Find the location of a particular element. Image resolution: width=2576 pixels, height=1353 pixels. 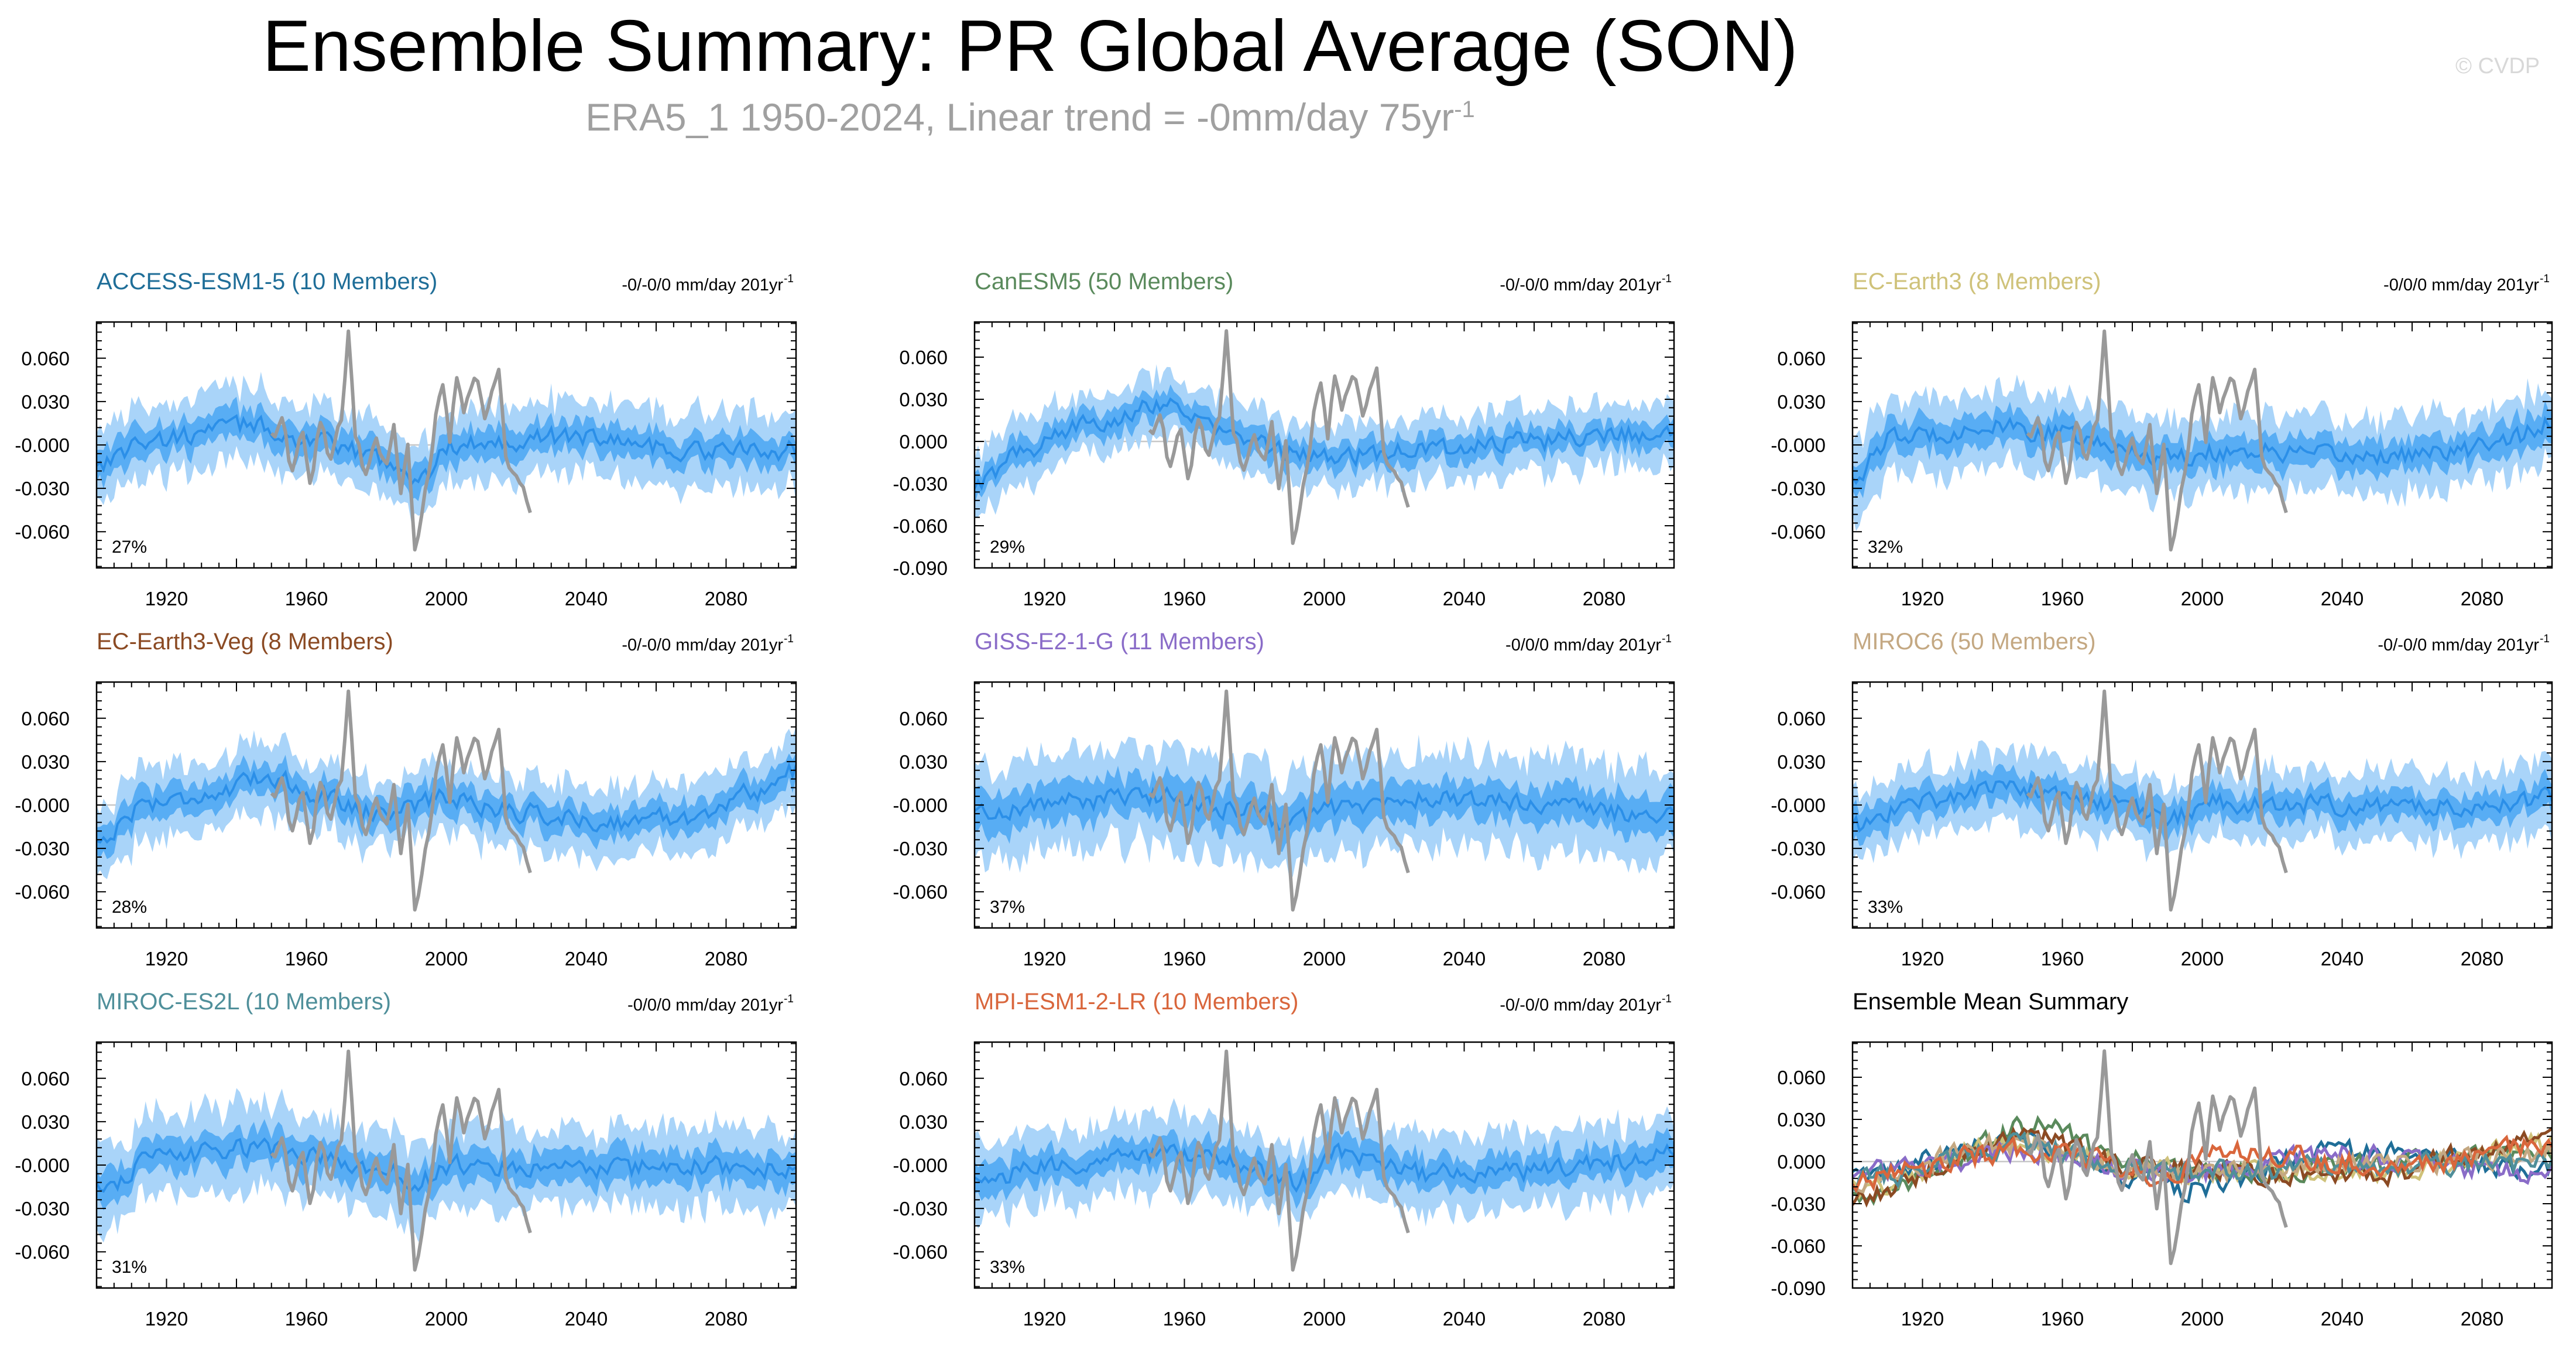

panel-title: EC-Earth3-Veg (8 Members) is located at coordinates (245, 642).